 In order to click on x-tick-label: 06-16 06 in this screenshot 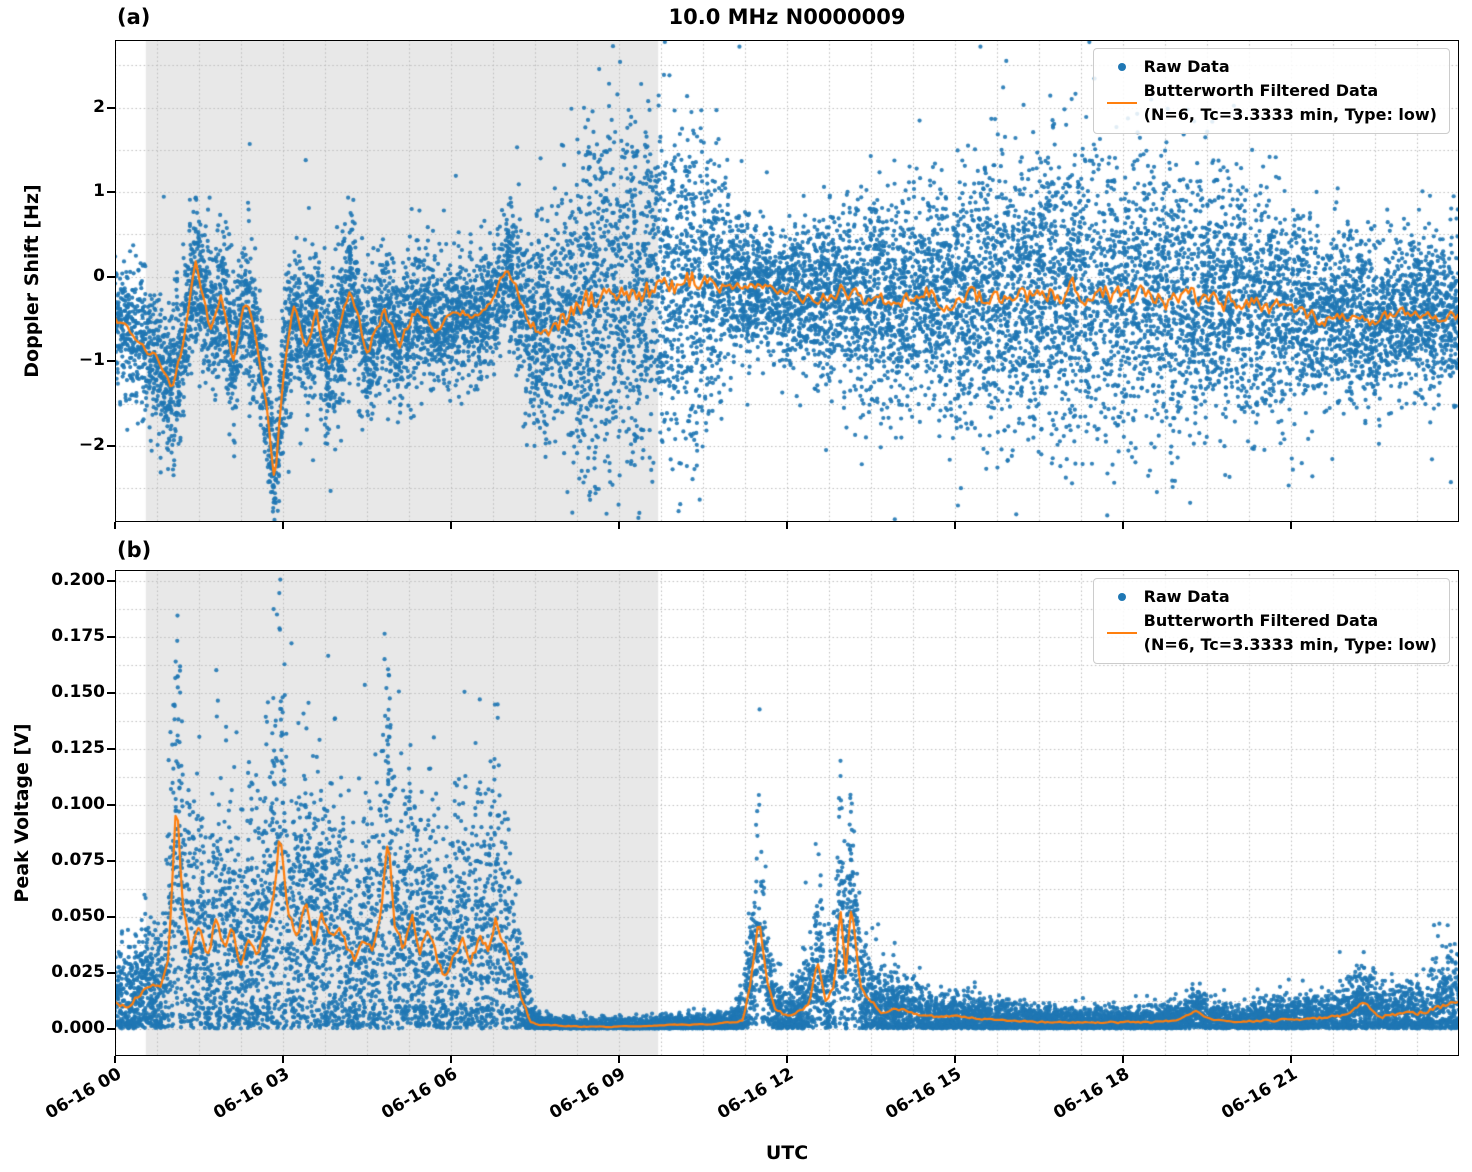, I will do `click(419, 1094)`.